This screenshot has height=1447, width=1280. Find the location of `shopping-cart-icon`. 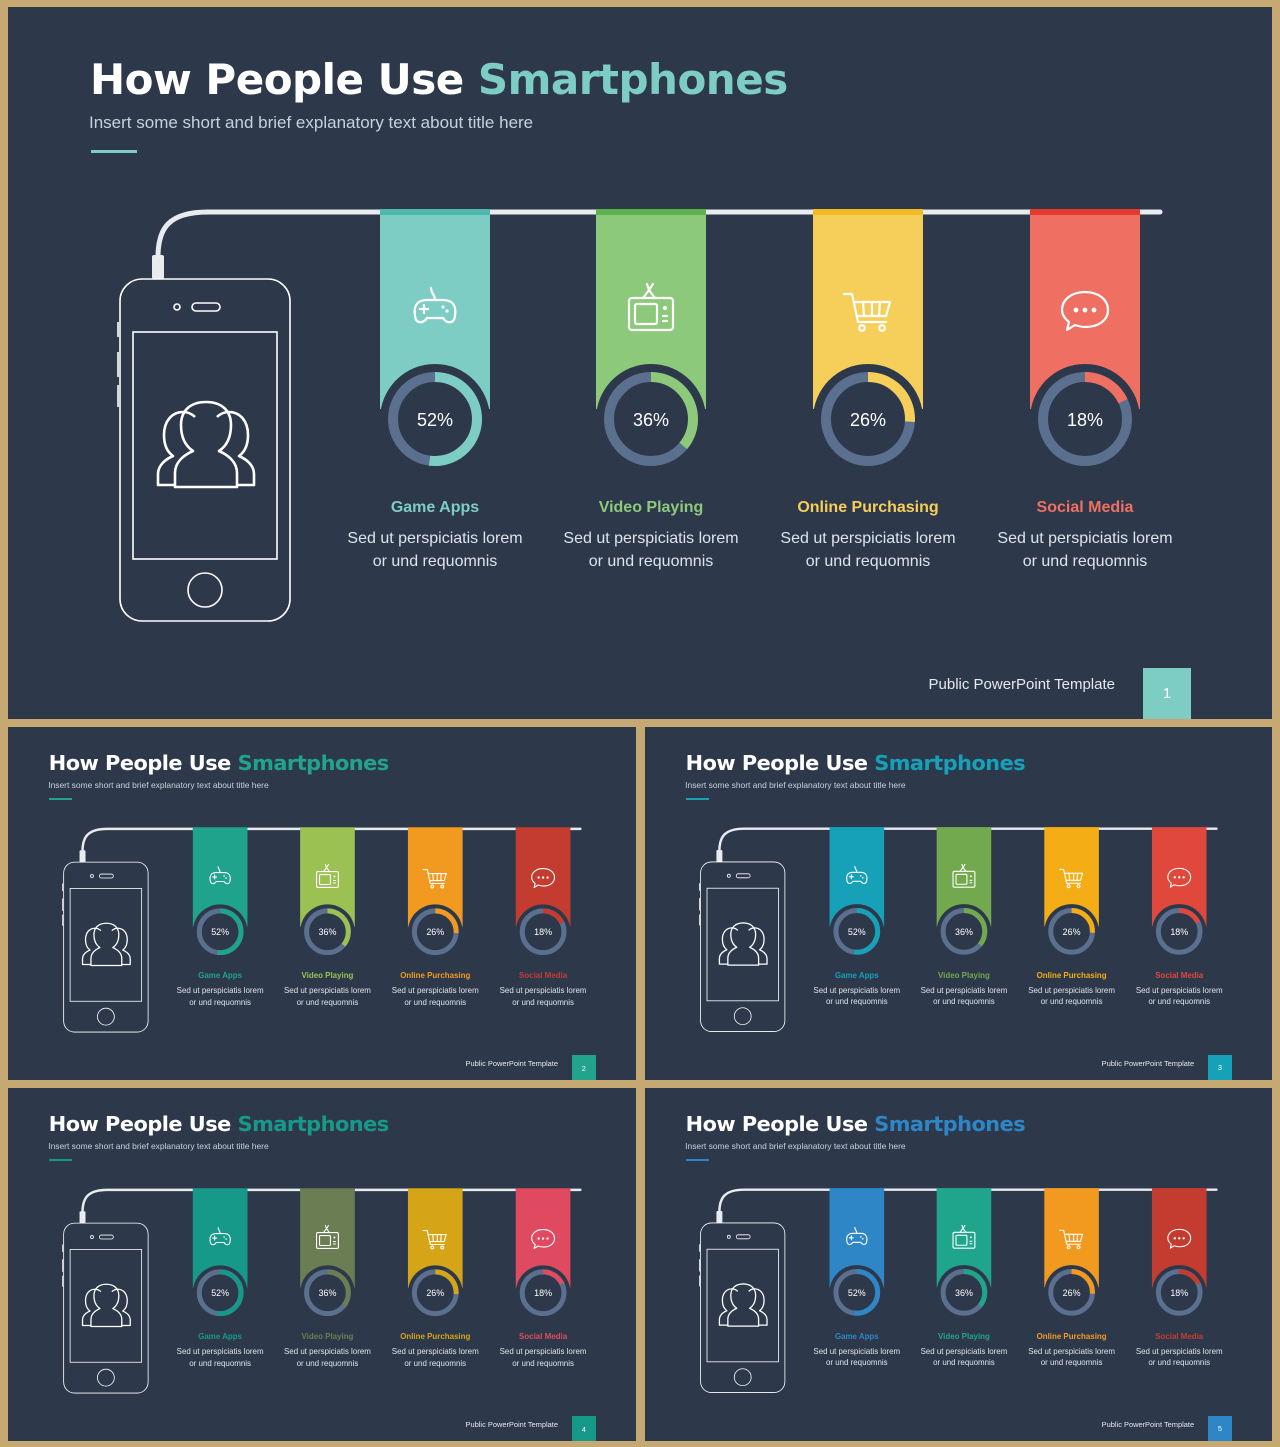

shopping-cart-icon is located at coordinates (434, 1240).